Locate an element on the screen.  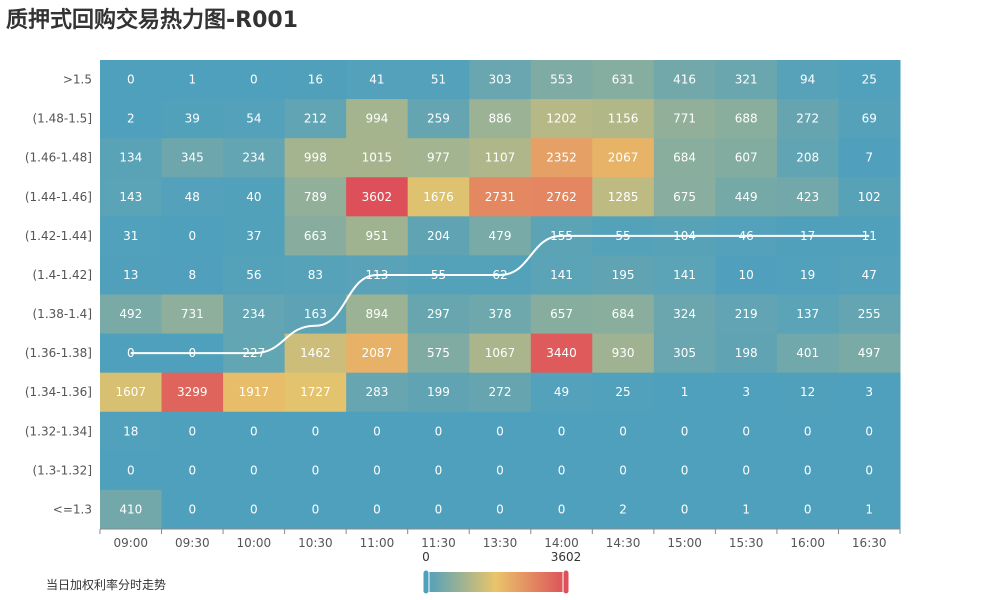
cell-value-label: 663 is located at coordinates (315, 236).